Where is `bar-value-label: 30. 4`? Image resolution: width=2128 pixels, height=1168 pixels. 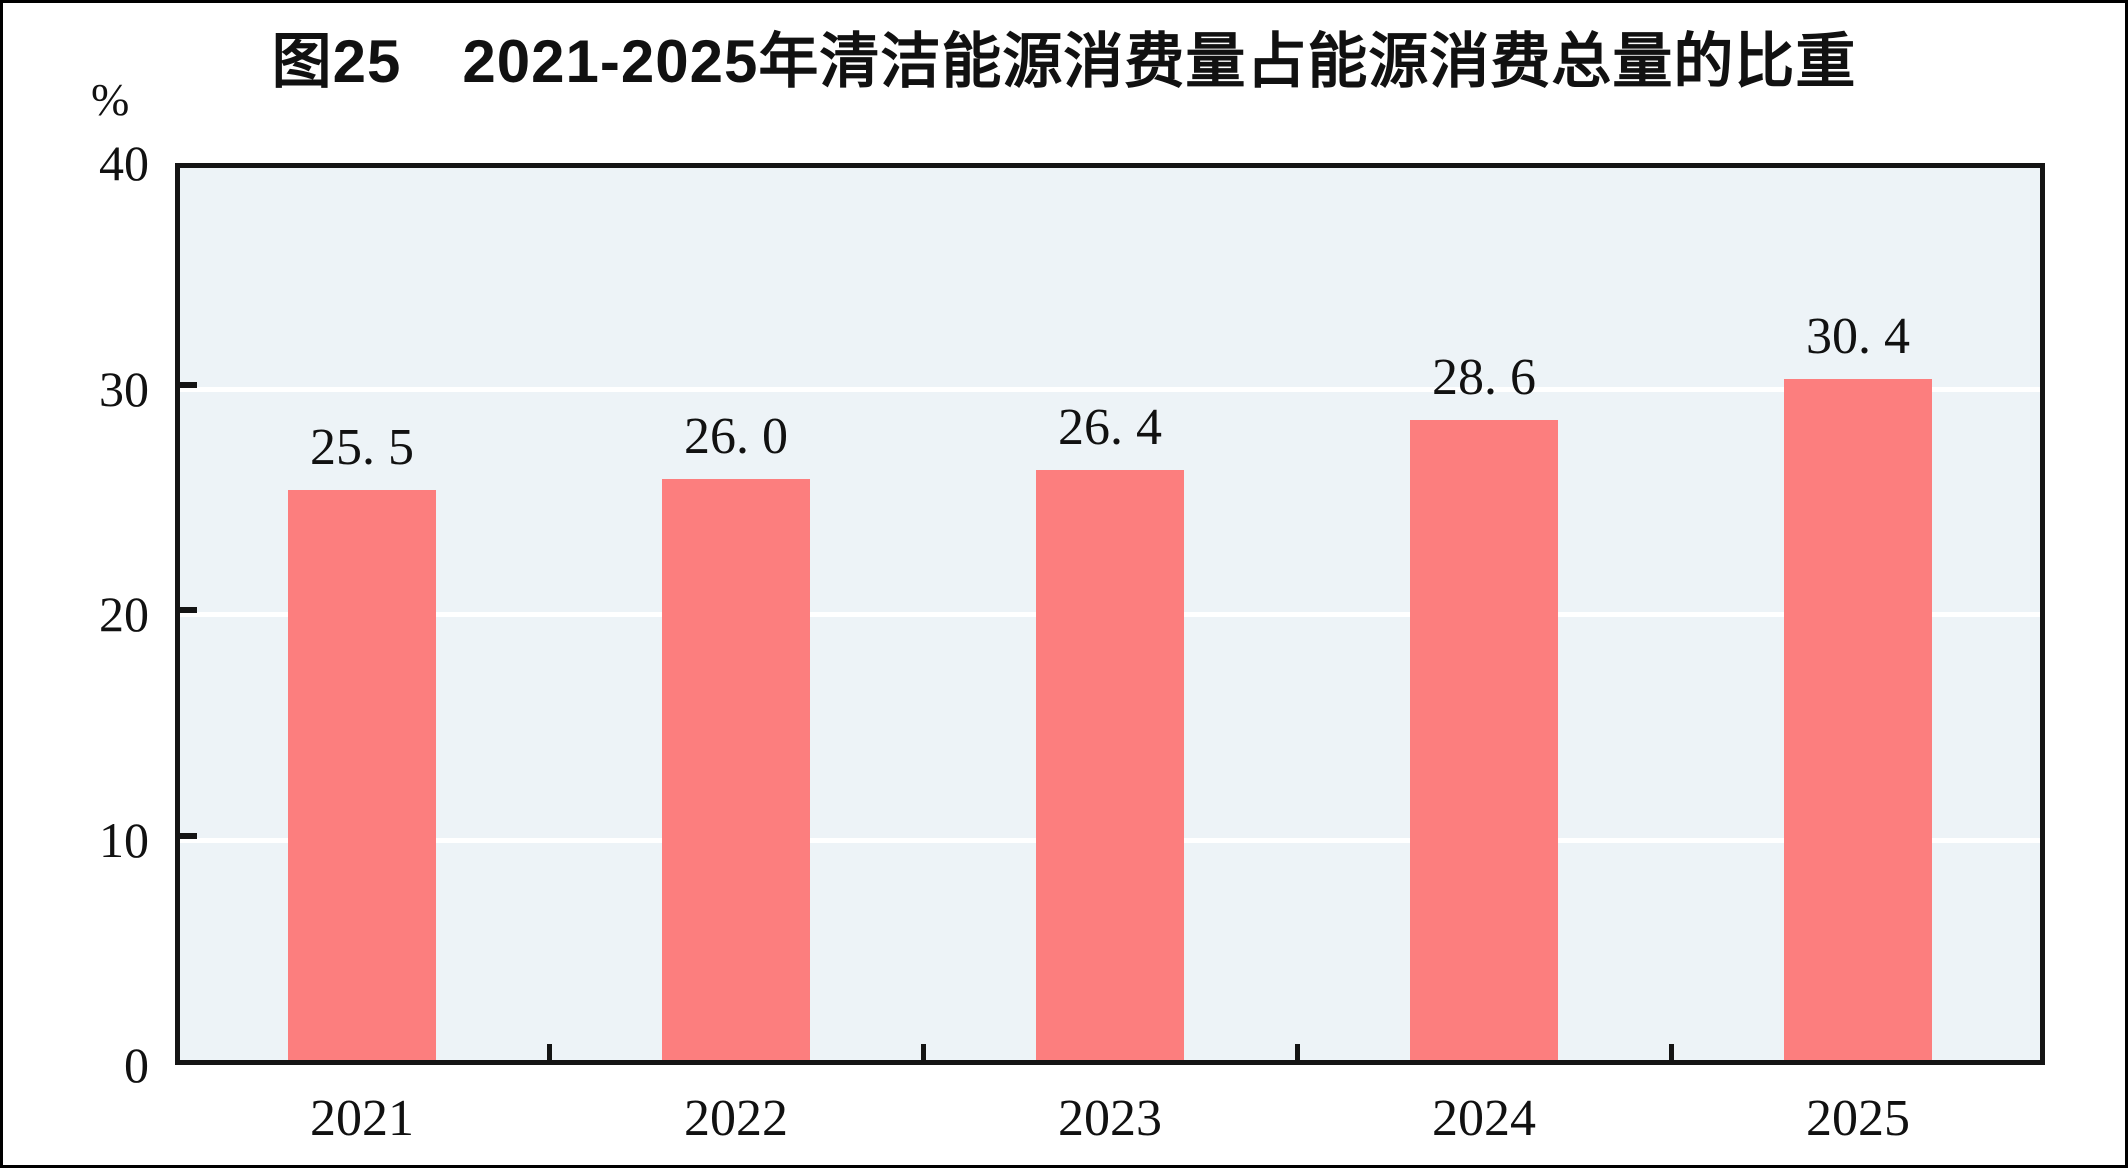 bar-value-label: 30. 4 is located at coordinates (1858, 337).